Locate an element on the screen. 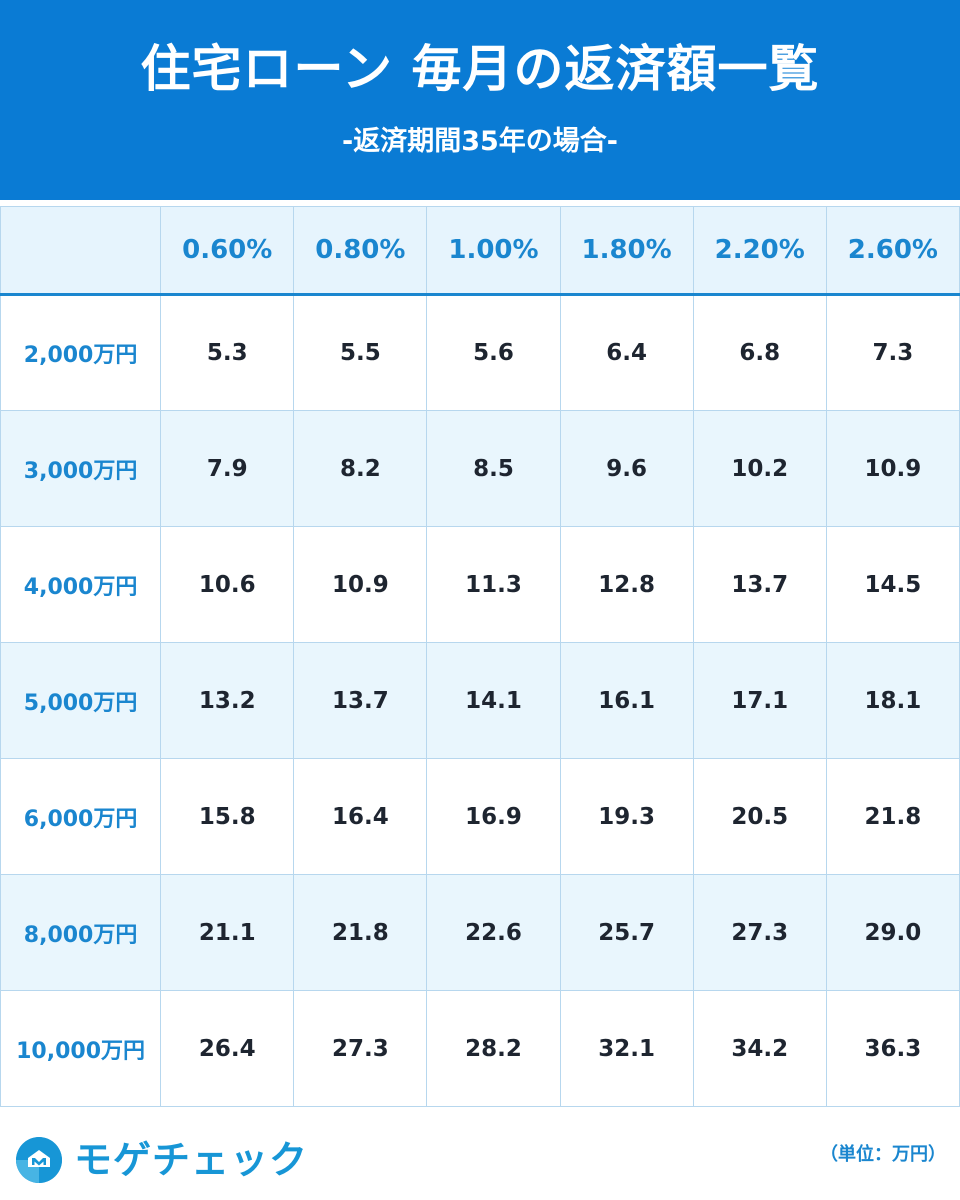 This screenshot has width=960, height=1200. footer: モゲチェック （単位：万円） is located at coordinates (480, 1160).